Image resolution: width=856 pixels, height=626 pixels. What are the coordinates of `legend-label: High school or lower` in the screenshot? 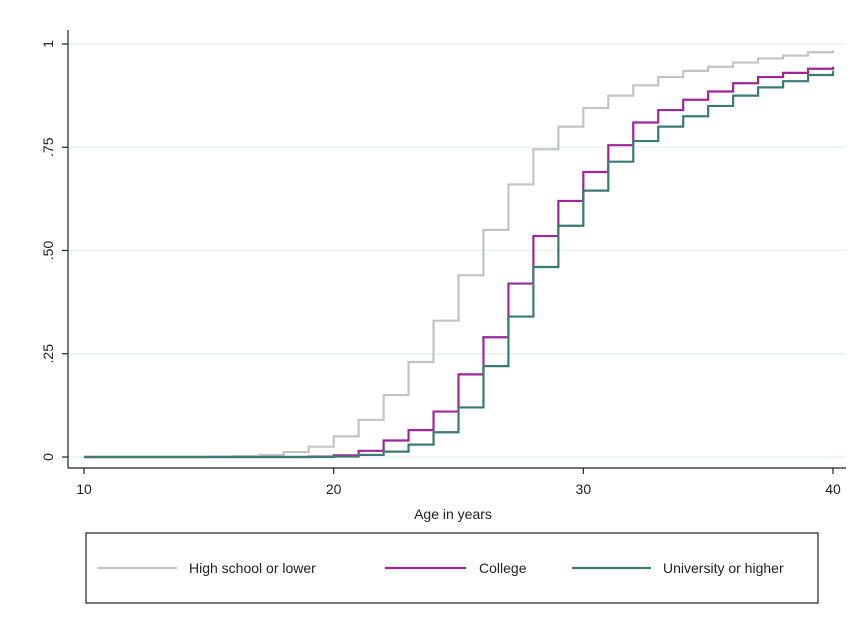 It's located at (252, 568).